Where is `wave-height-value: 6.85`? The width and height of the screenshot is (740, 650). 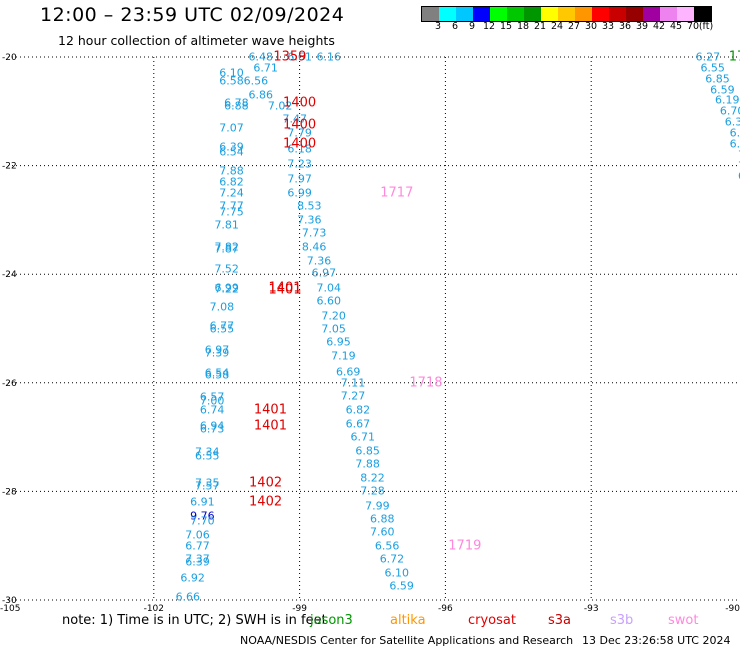 wave-height-value: 6.85 is located at coordinates (367, 451).